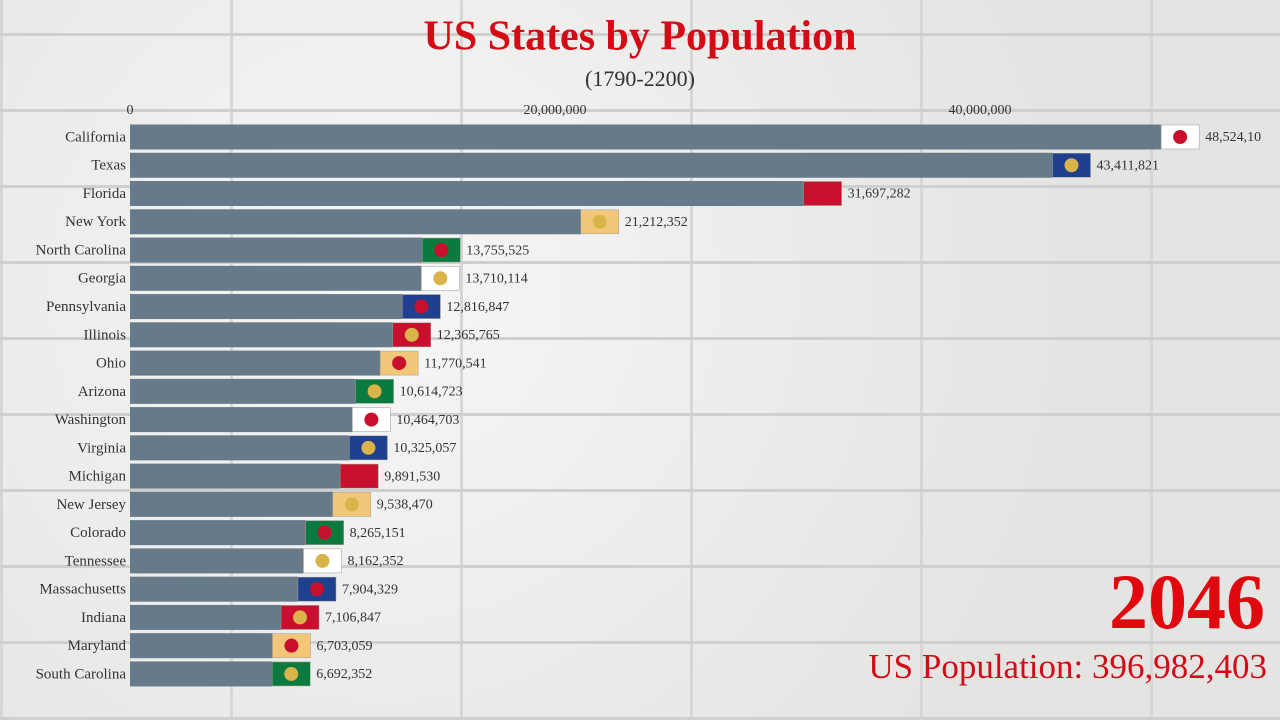 The height and width of the screenshot is (720, 1280). Describe the element at coordinates (1187, 601) in the screenshot. I see `year-label: 2046` at that location.